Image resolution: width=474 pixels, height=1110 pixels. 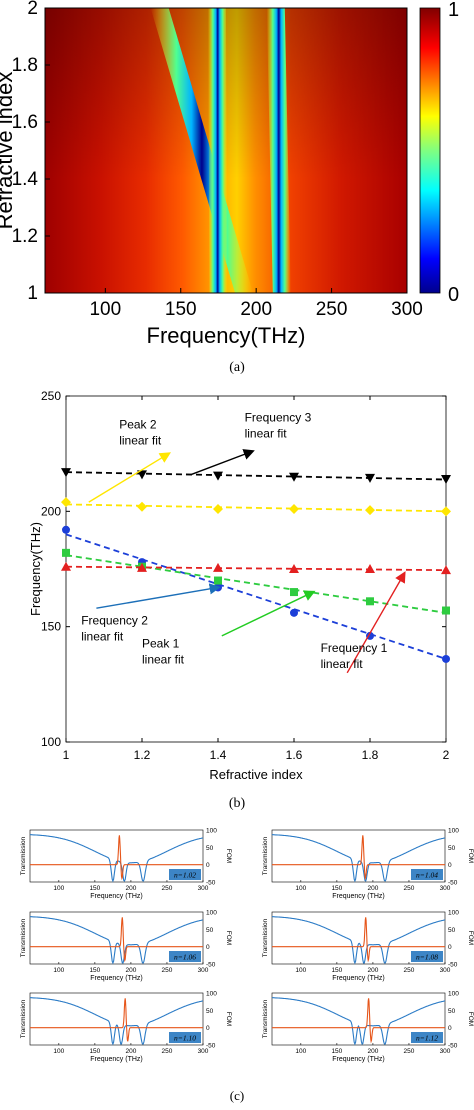 I want to click on y-axis-label: Refractive index, so click(x=8, y=151).